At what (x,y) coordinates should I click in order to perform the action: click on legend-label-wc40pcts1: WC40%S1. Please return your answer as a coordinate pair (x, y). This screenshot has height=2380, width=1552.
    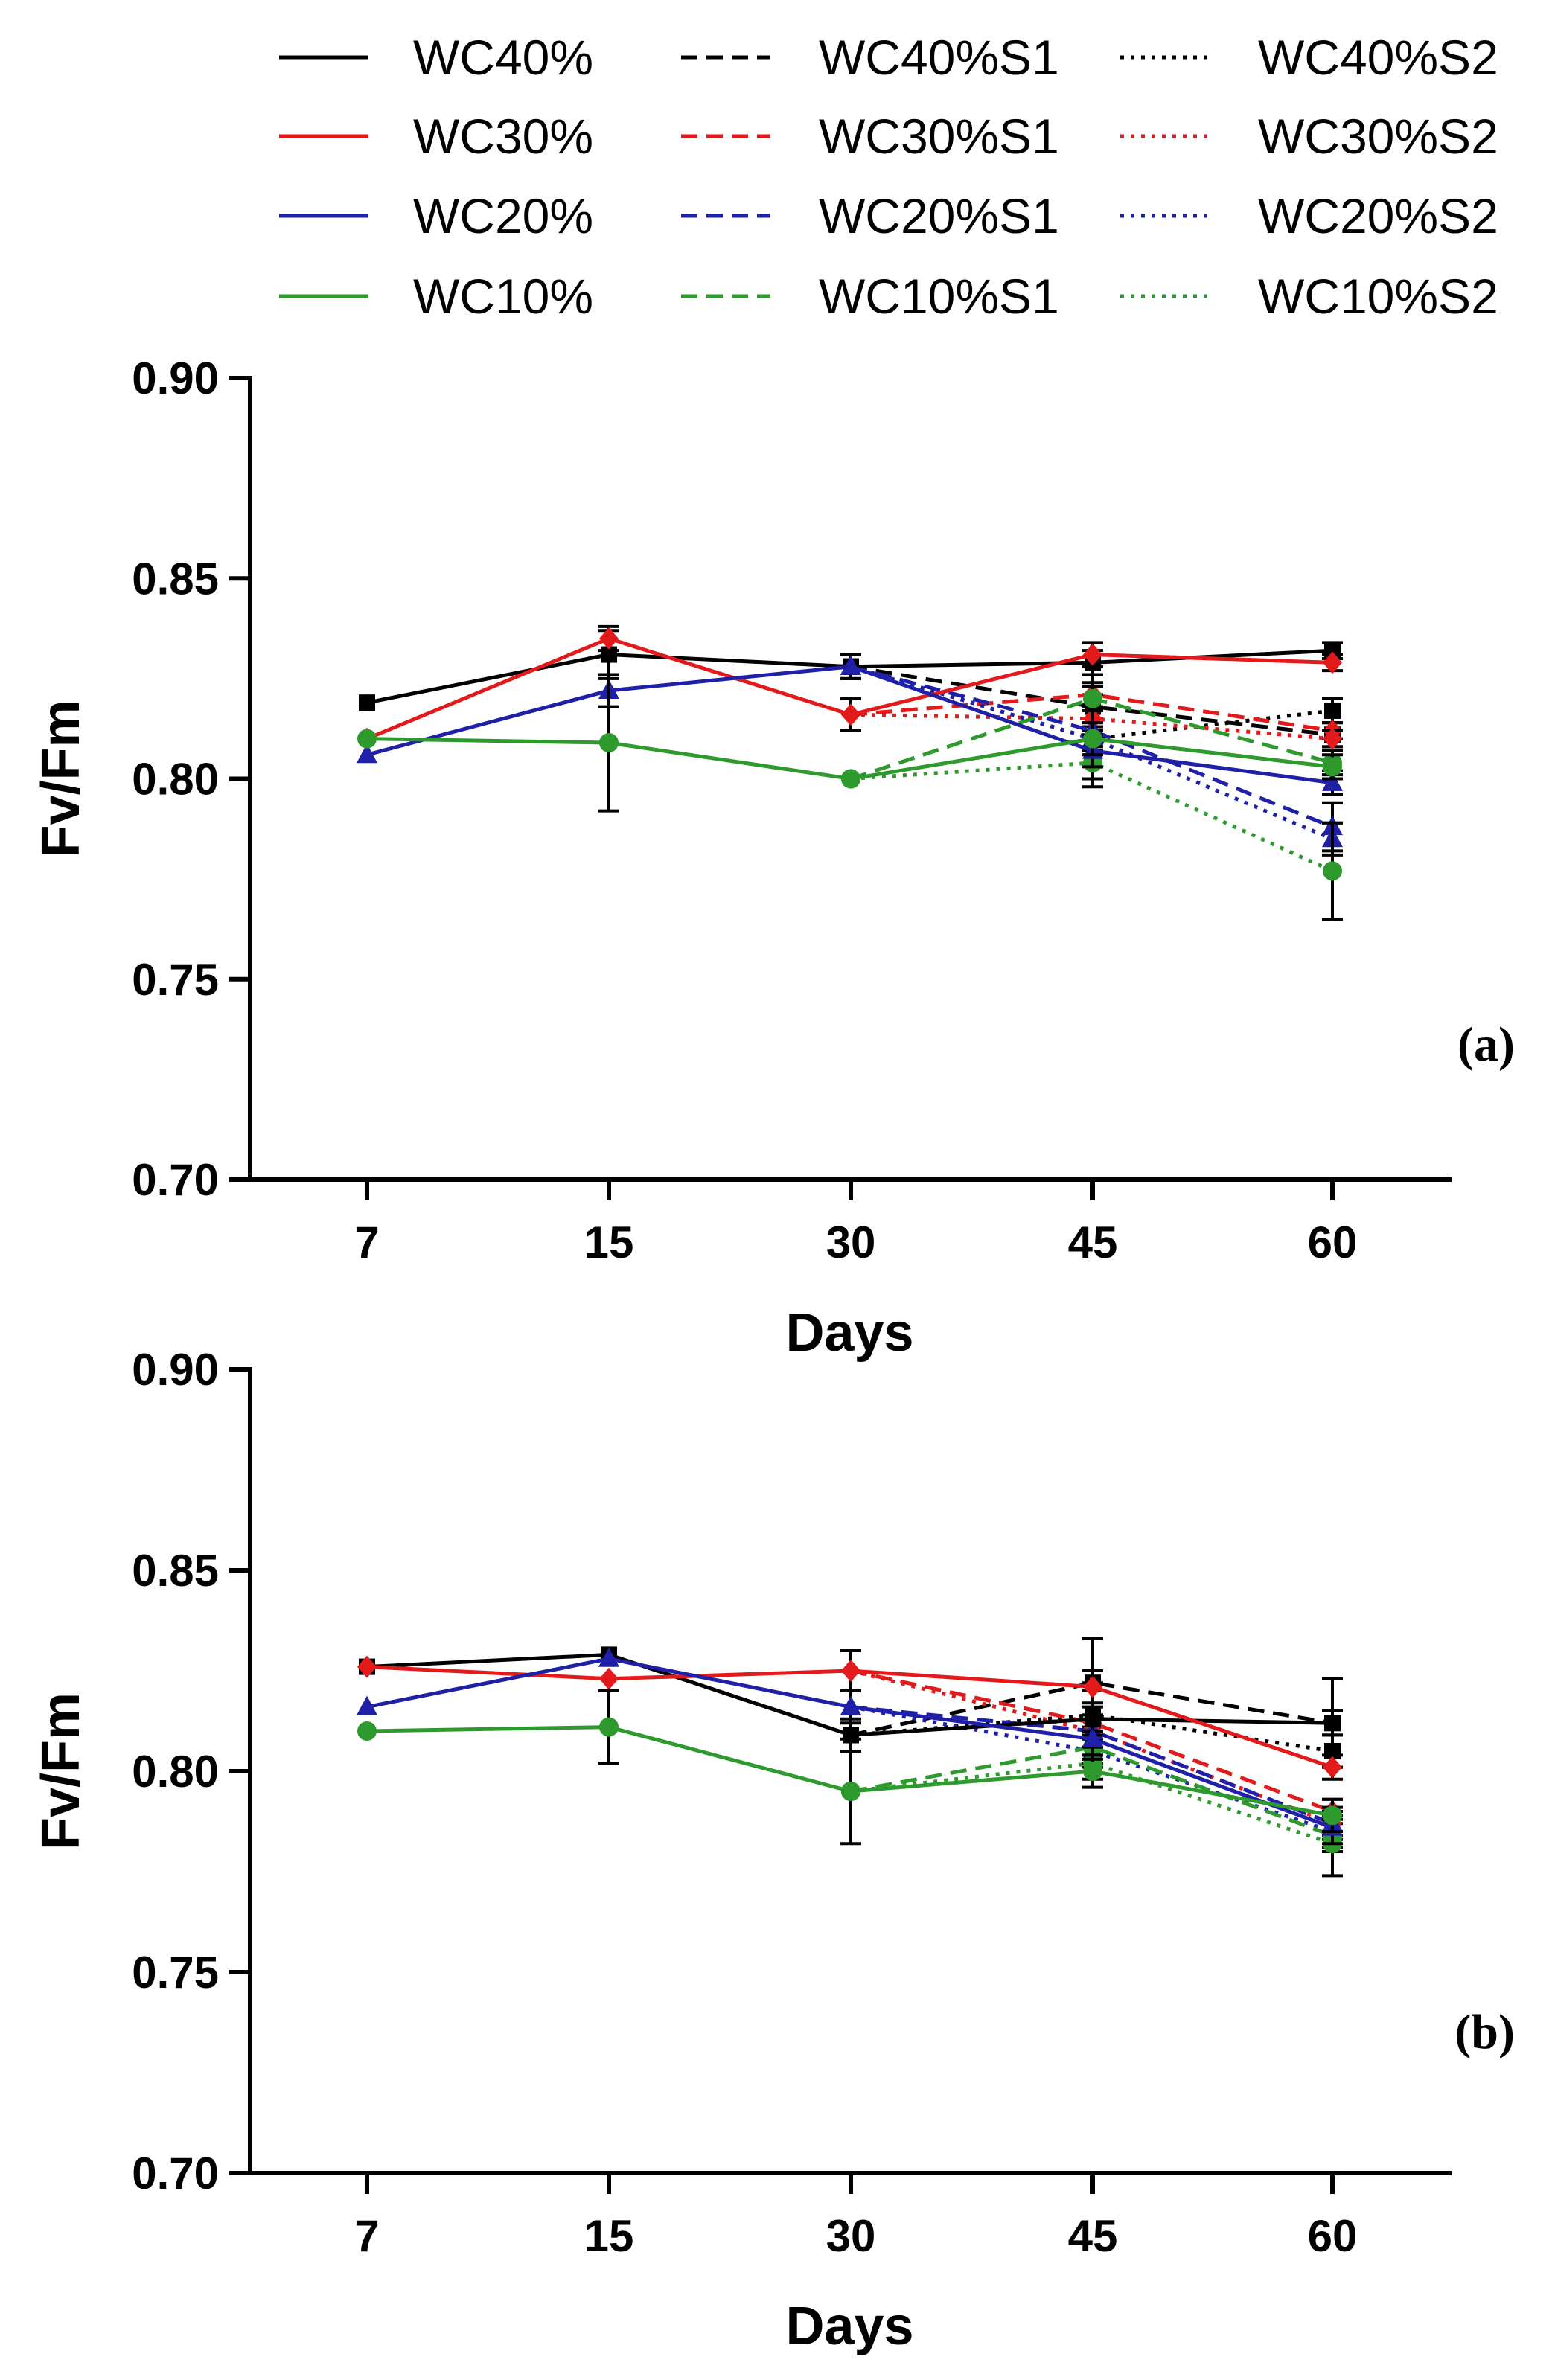
    Looking at the image, I should click on (939, 57).